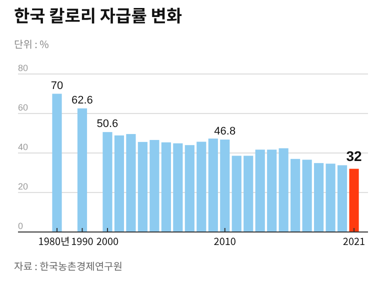  Describe the element at coordinates (31, 43) in the screenshot. I see `chart-subtitle: 단위 : %` at that location.